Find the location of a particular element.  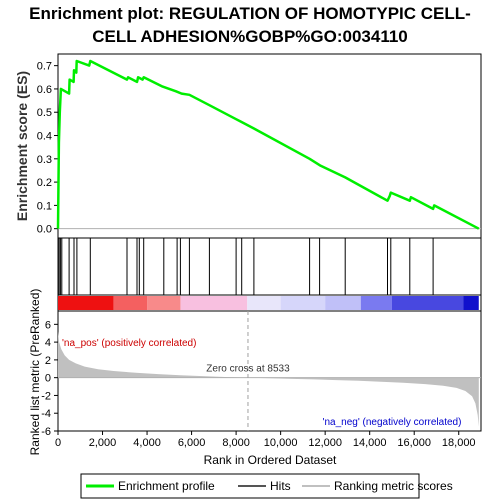

hit-markers is located at coordinates (246, 266).